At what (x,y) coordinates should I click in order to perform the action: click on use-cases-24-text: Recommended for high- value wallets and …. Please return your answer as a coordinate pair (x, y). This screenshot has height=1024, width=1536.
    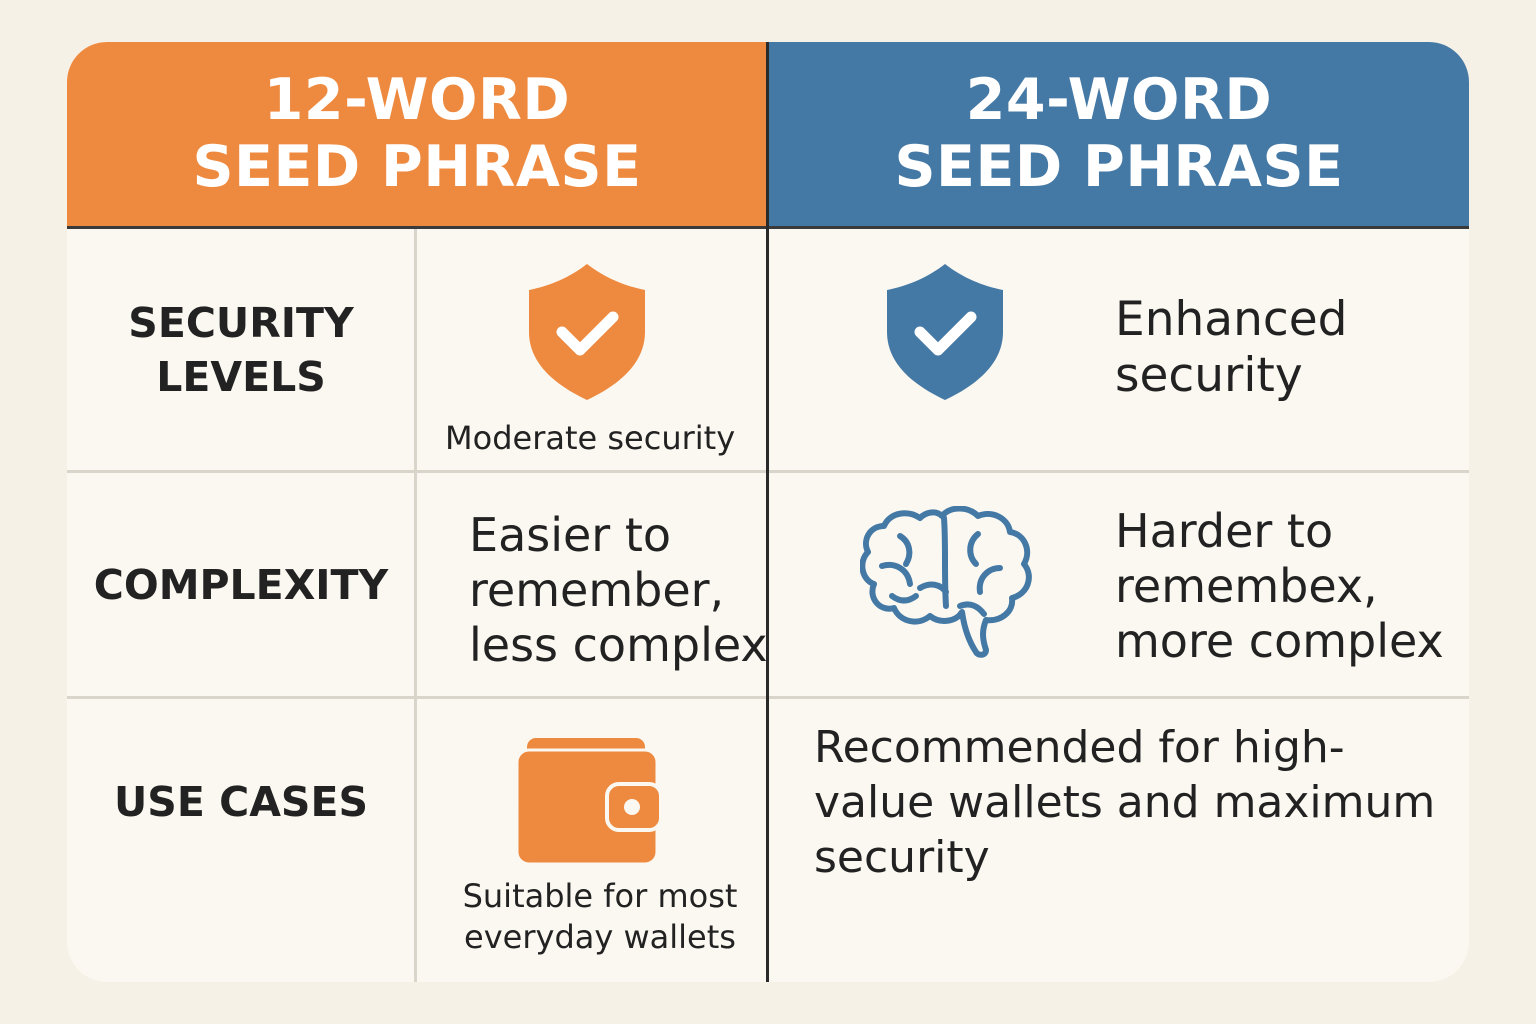
    Looking at the image, I should click on (1124, 802).